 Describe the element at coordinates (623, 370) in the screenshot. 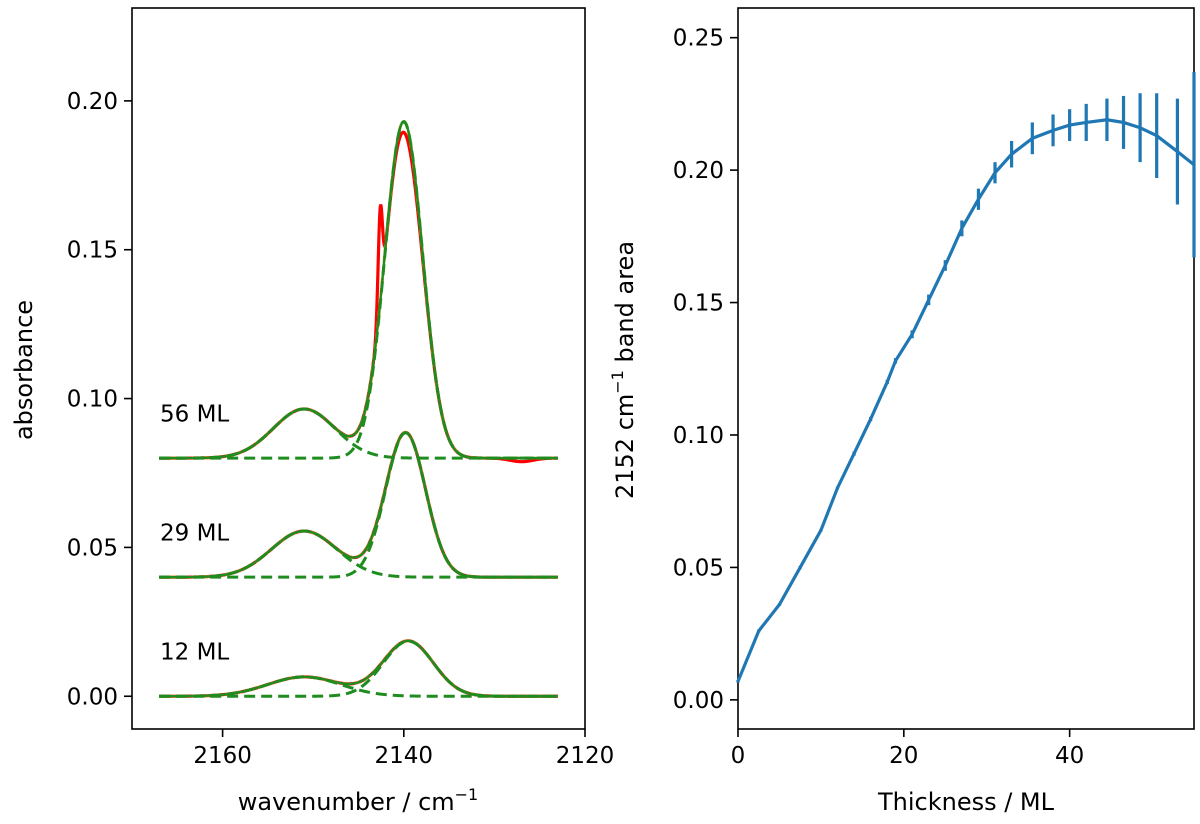

I see `right-y-axis-label: 2152 cm−1 band area` at that location.